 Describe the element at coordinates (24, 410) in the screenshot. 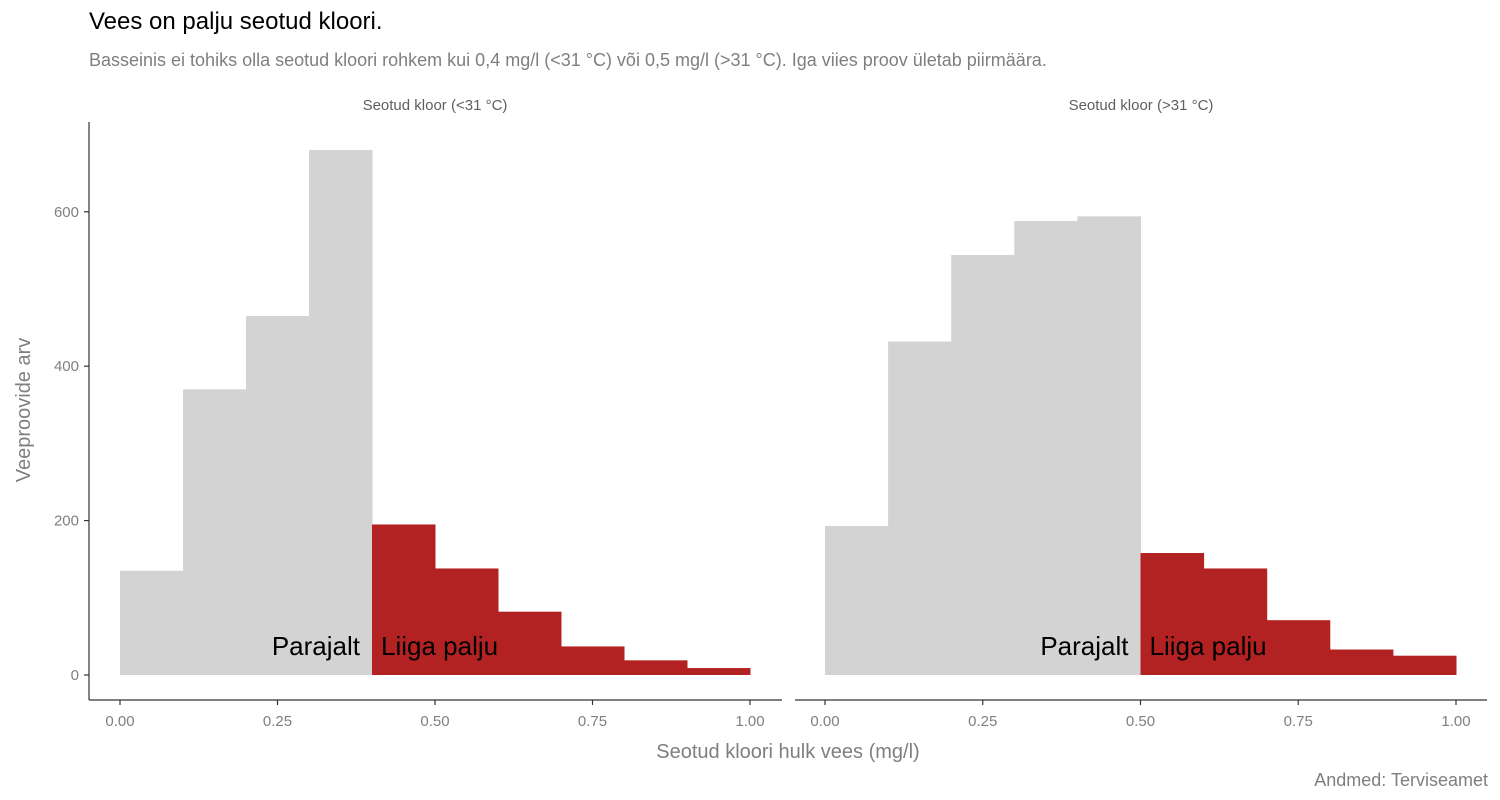

I see `y-axis-title: Veeproovide arv` at that location.